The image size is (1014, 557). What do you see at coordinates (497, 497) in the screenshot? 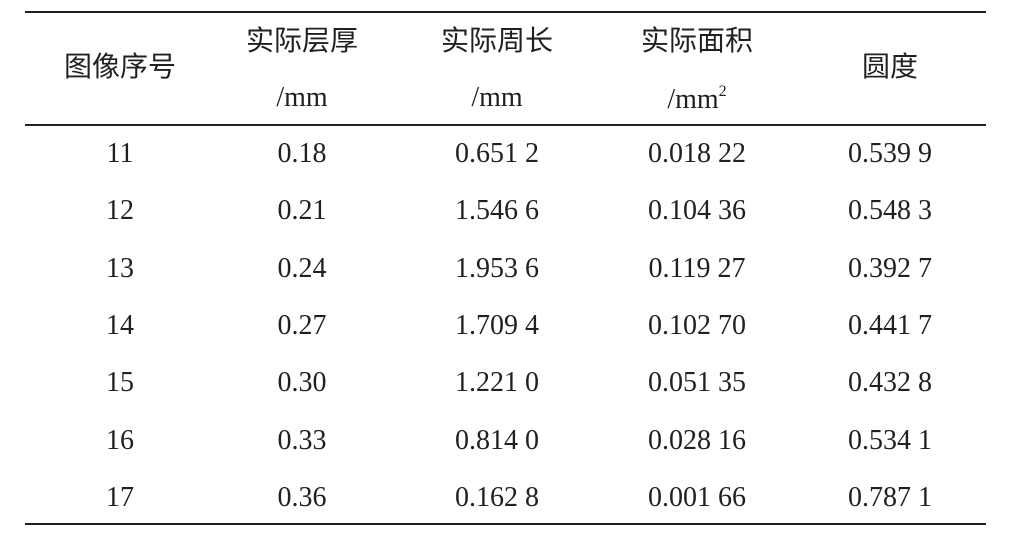
I see `data-cell: 0.162 8` at bounding box center [497, 497].